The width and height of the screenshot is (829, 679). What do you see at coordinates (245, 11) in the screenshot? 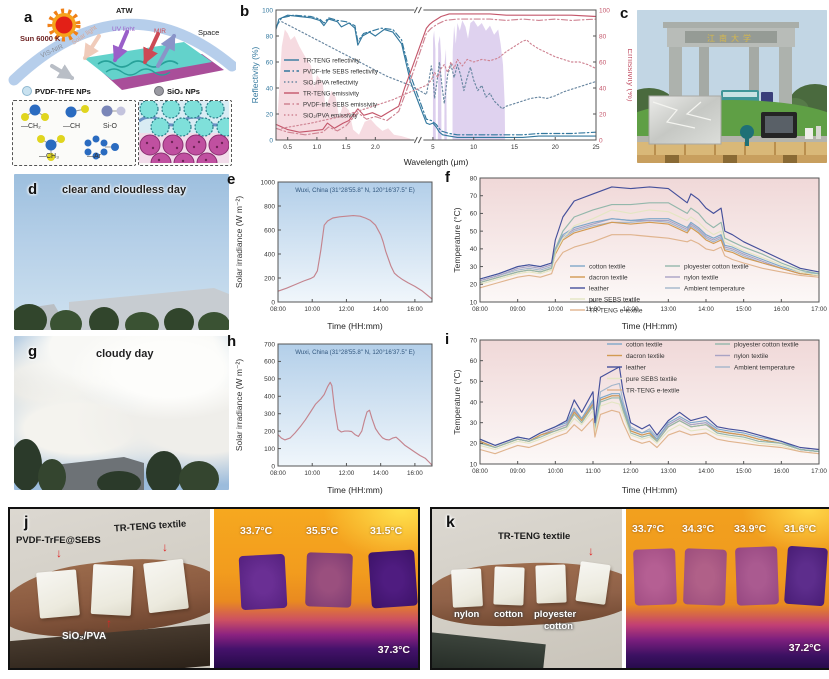
I see `panel-label-b: b` at bounding box center [245, 11].